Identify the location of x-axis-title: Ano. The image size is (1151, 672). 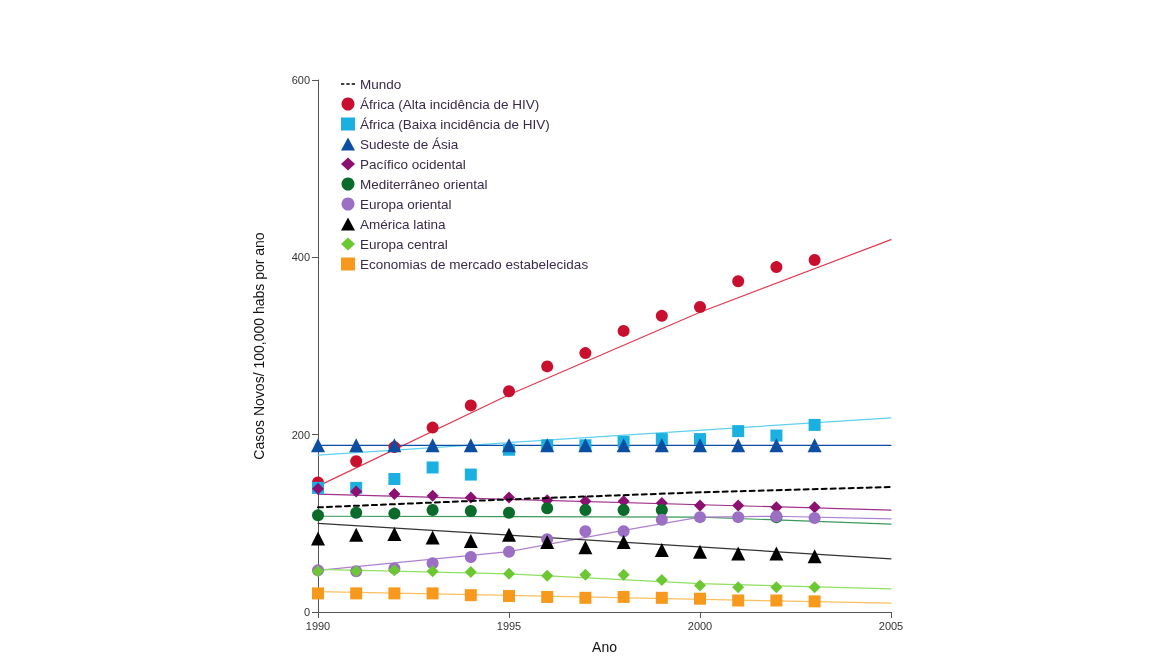
(605, 647).